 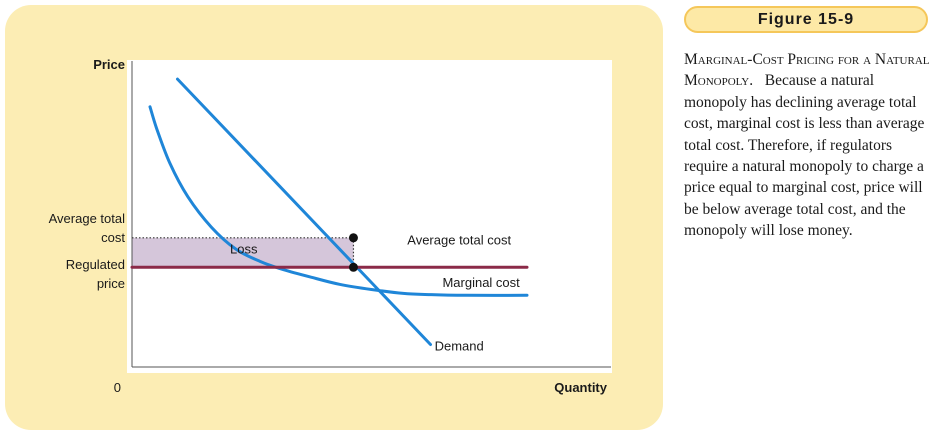 I want to click on mc-line-label: Marginal cost, so click(x=481, y=282).